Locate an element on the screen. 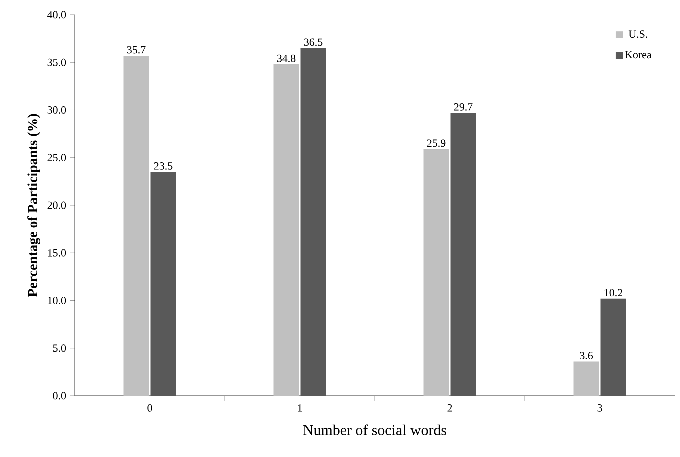 The image size is (680, 457). data-label: 29.7 is located at coordinates (463, 107).